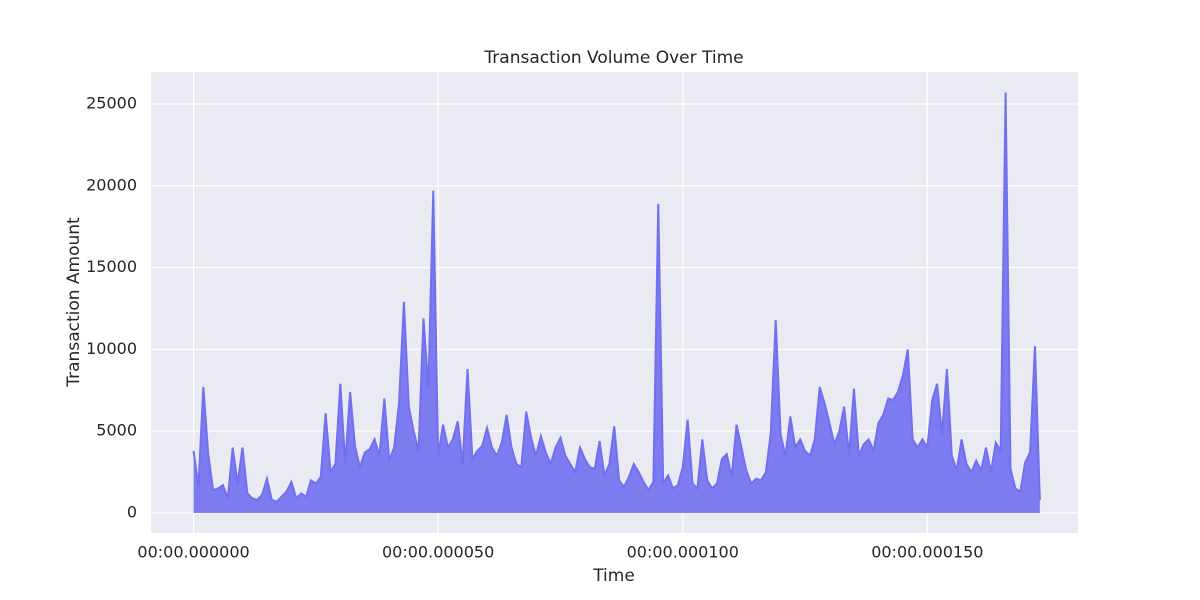 The width and height of the screenshot is (1200, 600). Describe the element at coordinates (193, 552) in the screenshot. I see `x-tick-label: 00:00.000000` at that location.